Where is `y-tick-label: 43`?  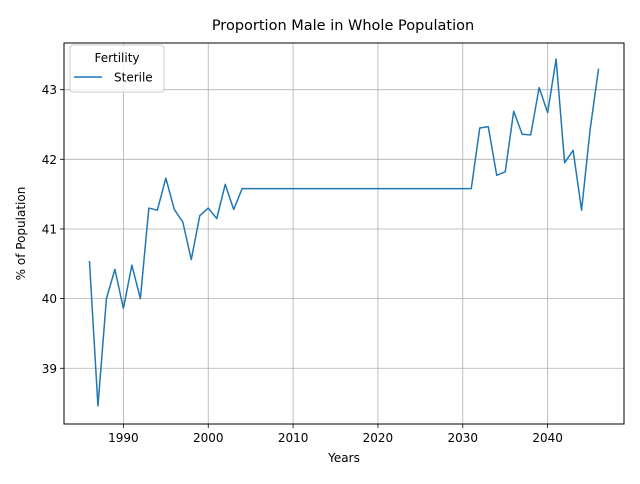 y-tick-label: 43 is located at coordinates (49, 90).